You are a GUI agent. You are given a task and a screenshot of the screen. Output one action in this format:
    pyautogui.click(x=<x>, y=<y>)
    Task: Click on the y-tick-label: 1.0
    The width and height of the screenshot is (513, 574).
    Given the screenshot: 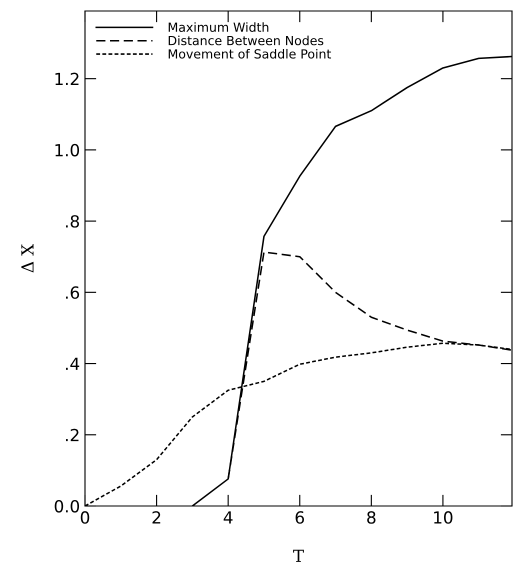 What is the action you would take?
    pyautogui.click(x=67, y=150)
    